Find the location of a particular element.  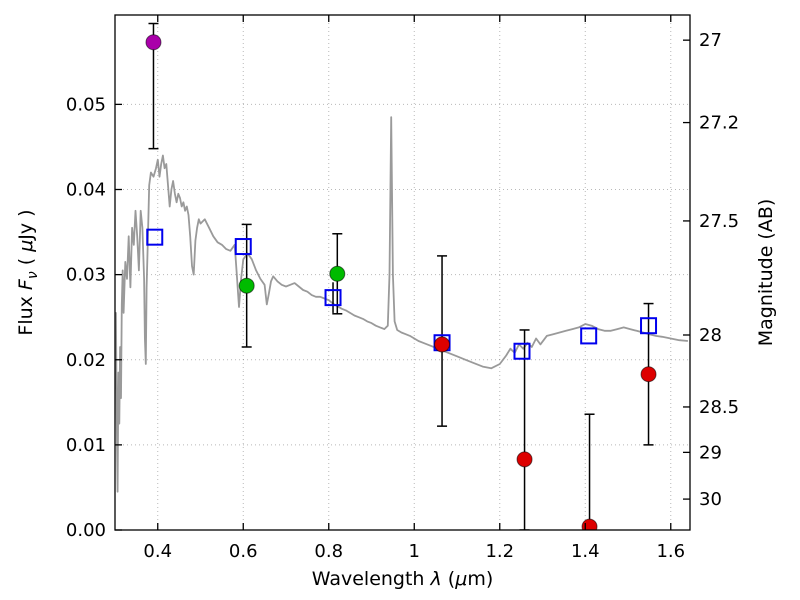

y2-tick-label: 30 is located at coordinates (710, 499).